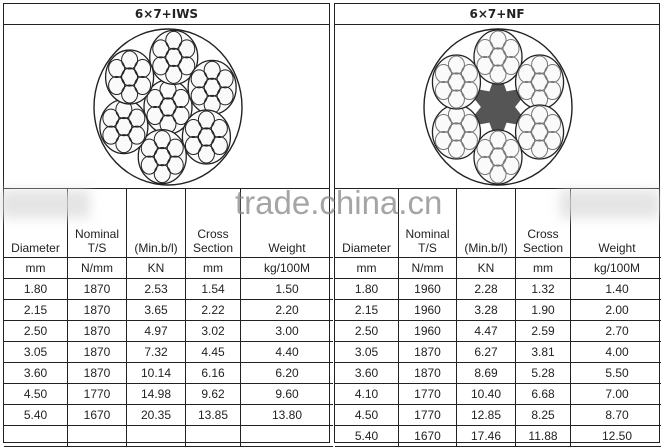 The height and width of the screenshot is (447, 661). Describe the element at coordinates (486, 310) in the screenshot. I see `cell: 3.28` at that location.